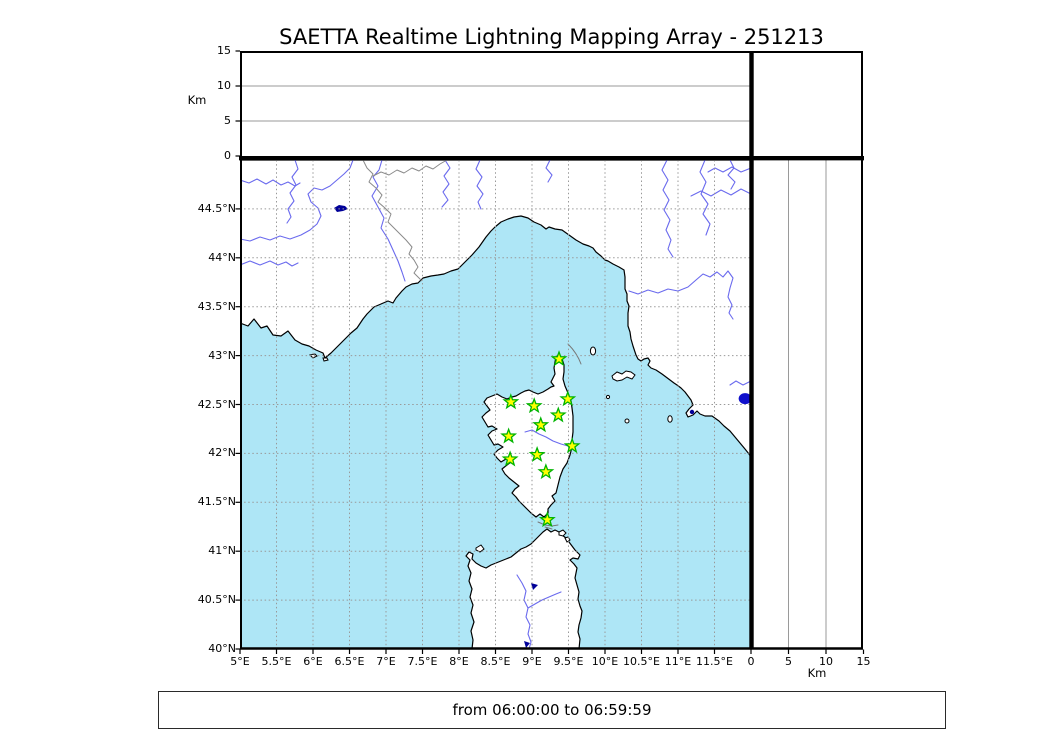  I want to click on country-border-layer, so click(405, 221).